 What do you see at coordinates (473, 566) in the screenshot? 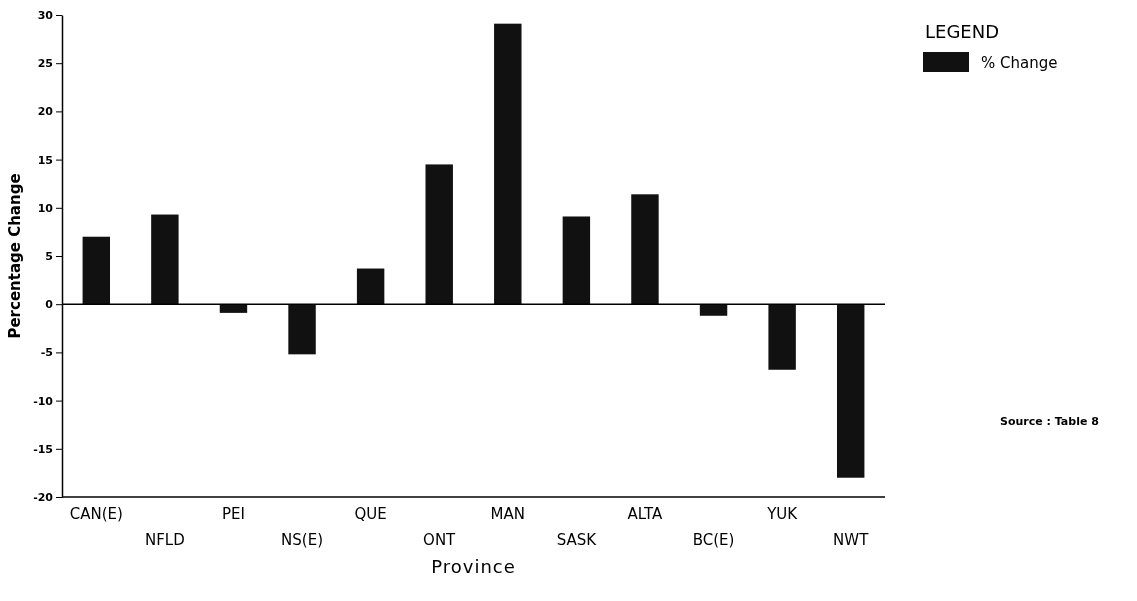
I see `x-axis-title: Province` at bounding box center [473, 566].